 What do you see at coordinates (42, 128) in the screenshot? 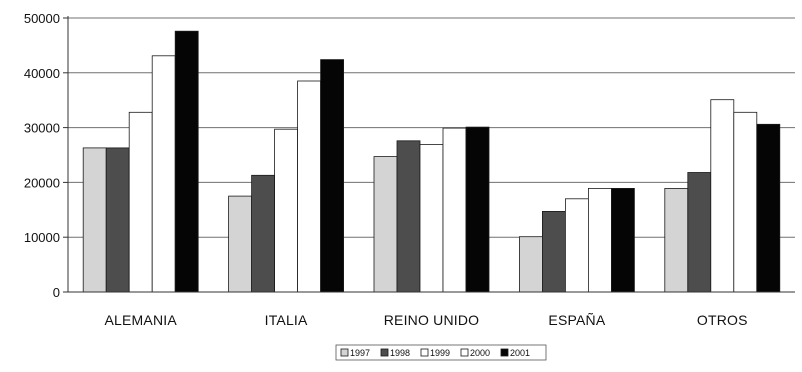
I see `y-tick-label: 30000` at bounding box center [42, 128].